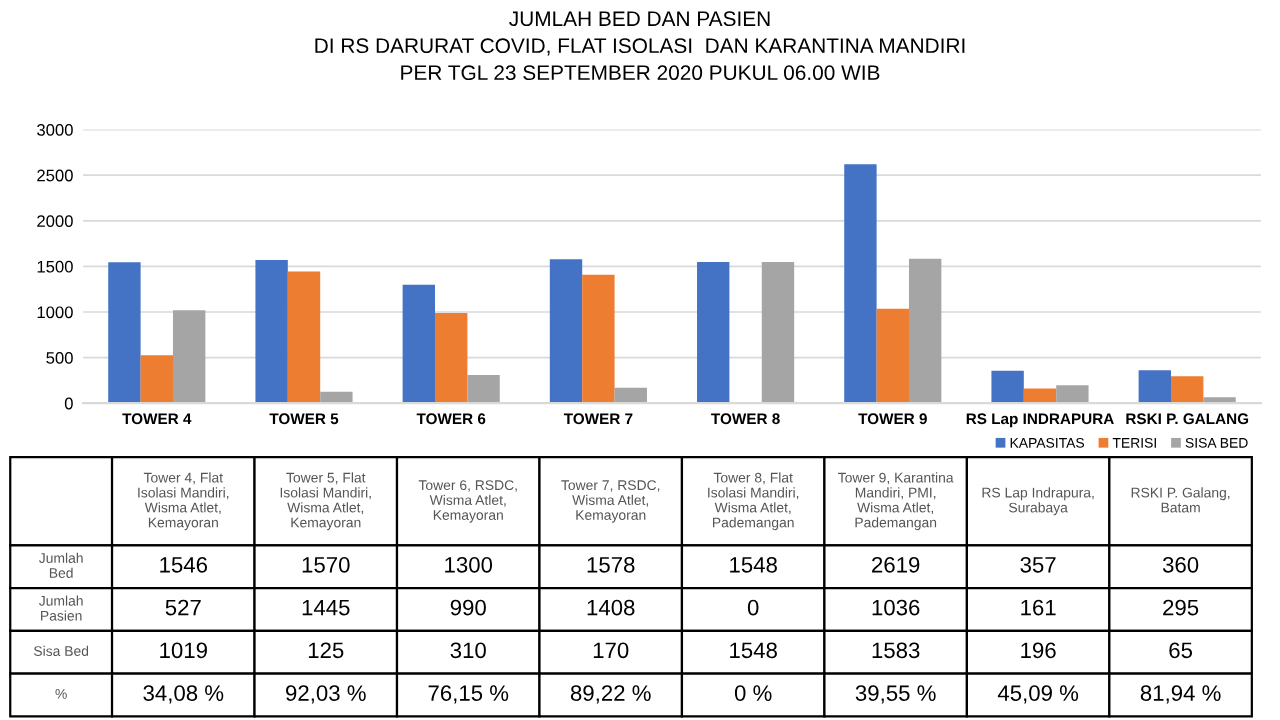 This screenshot has height=720, width=1280. Describe the element at coordinates (1180, 694) in the screenshot. I see `text: 81,94 %` at that location.